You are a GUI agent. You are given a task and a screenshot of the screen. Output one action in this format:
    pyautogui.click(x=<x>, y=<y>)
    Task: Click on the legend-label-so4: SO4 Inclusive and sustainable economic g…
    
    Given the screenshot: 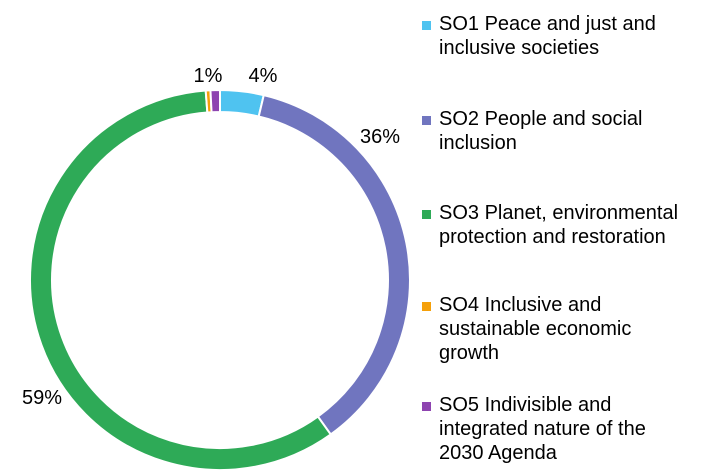 What is the action you would take?
    pyautogui.click(x=535, y=329)
    